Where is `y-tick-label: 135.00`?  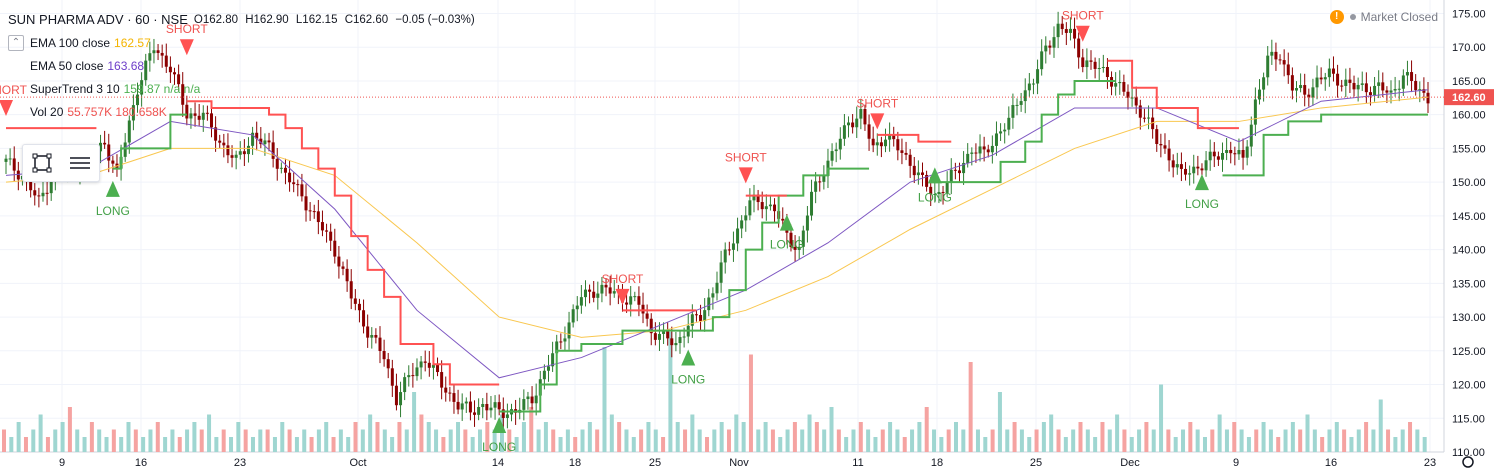 y-tick-label: 135.00 is located at coordinates (1469, 284).